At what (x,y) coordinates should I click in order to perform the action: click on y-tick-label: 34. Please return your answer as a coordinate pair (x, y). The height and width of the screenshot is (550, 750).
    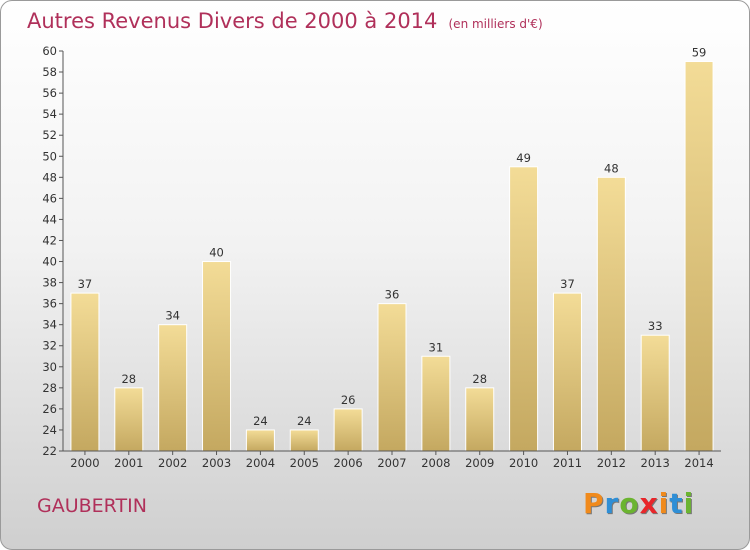
    Looking at the image, I should click on (49, 325).